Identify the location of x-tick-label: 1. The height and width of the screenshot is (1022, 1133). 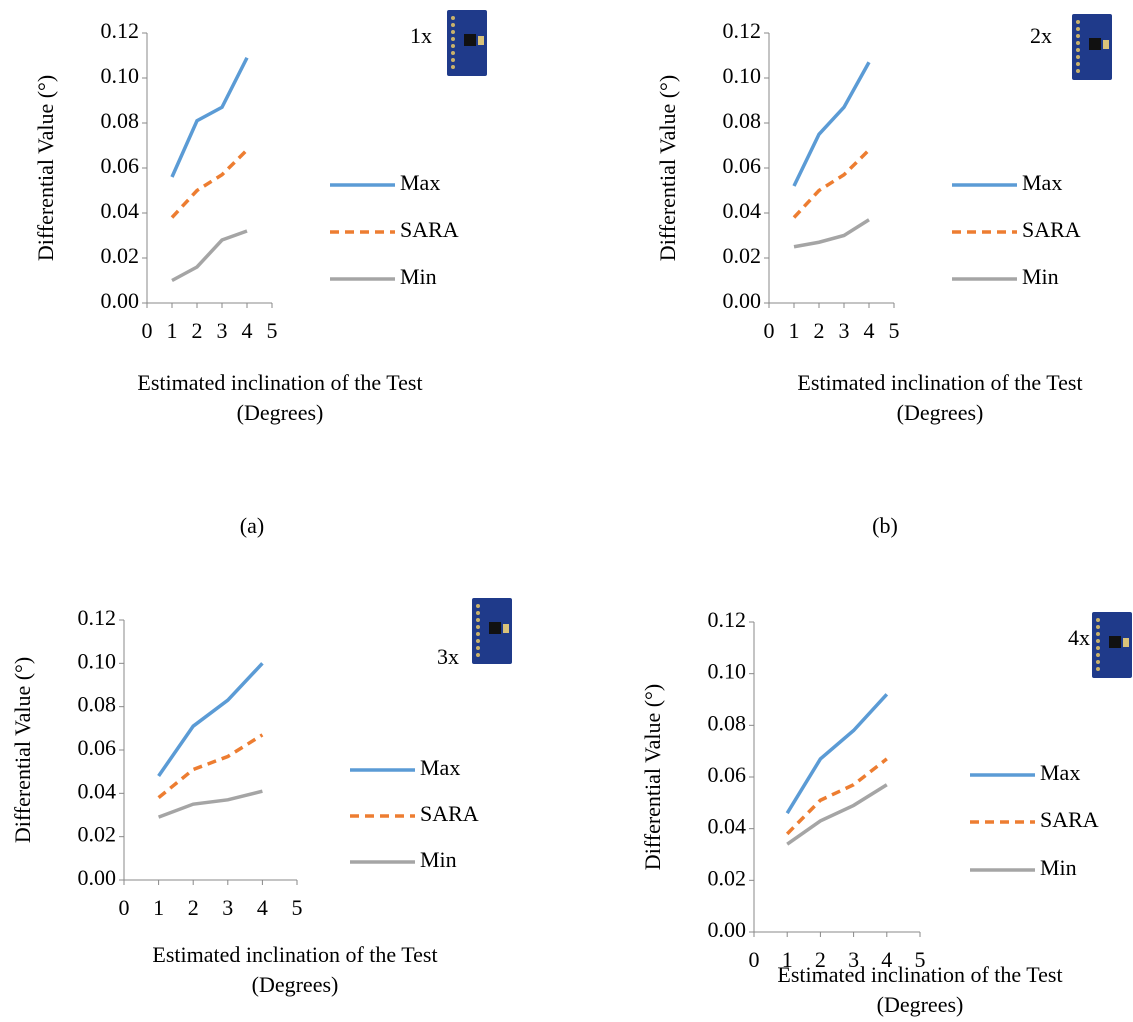
(794, 330).